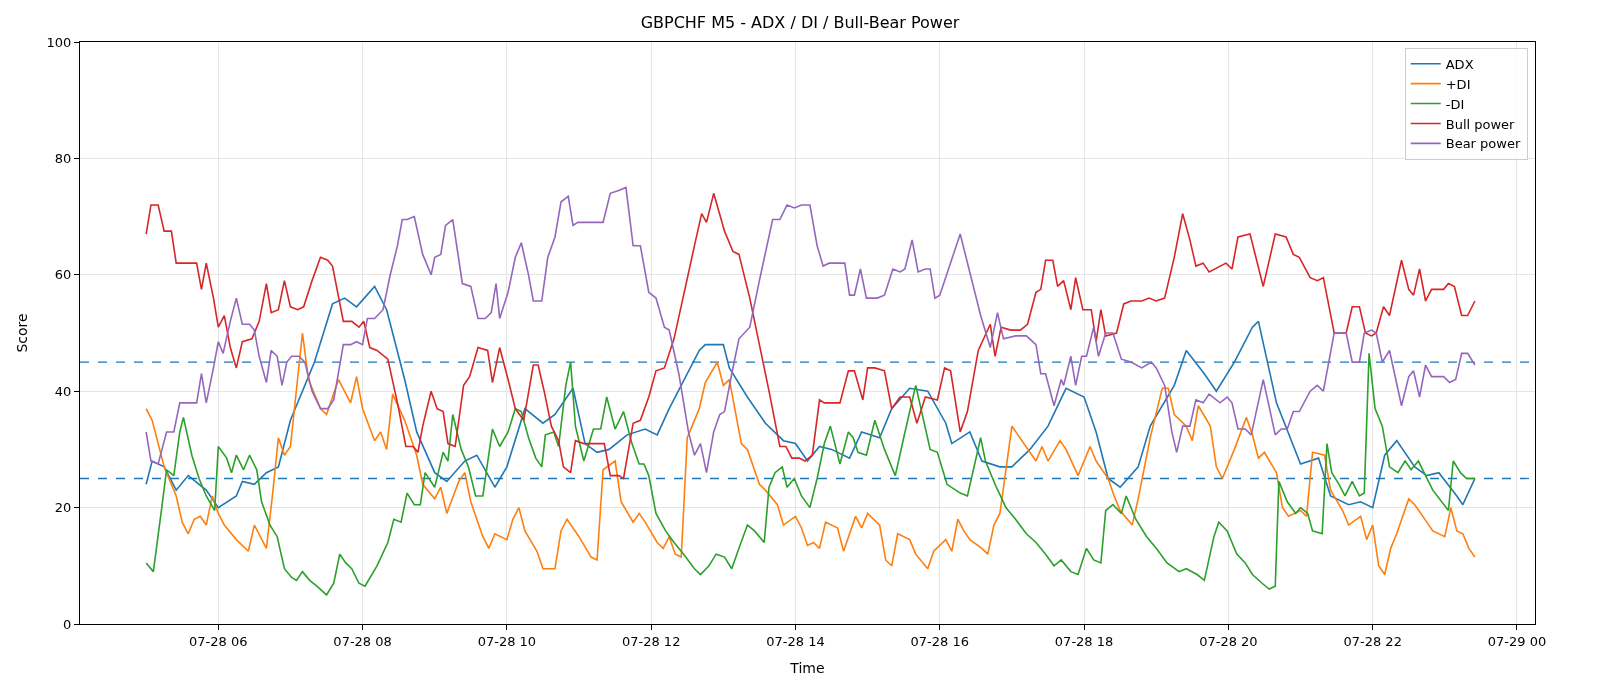 The height and width of the screenshot is (686, 1600). I want to click on x-tick-label: 07-28 20, so click(1228, 641).